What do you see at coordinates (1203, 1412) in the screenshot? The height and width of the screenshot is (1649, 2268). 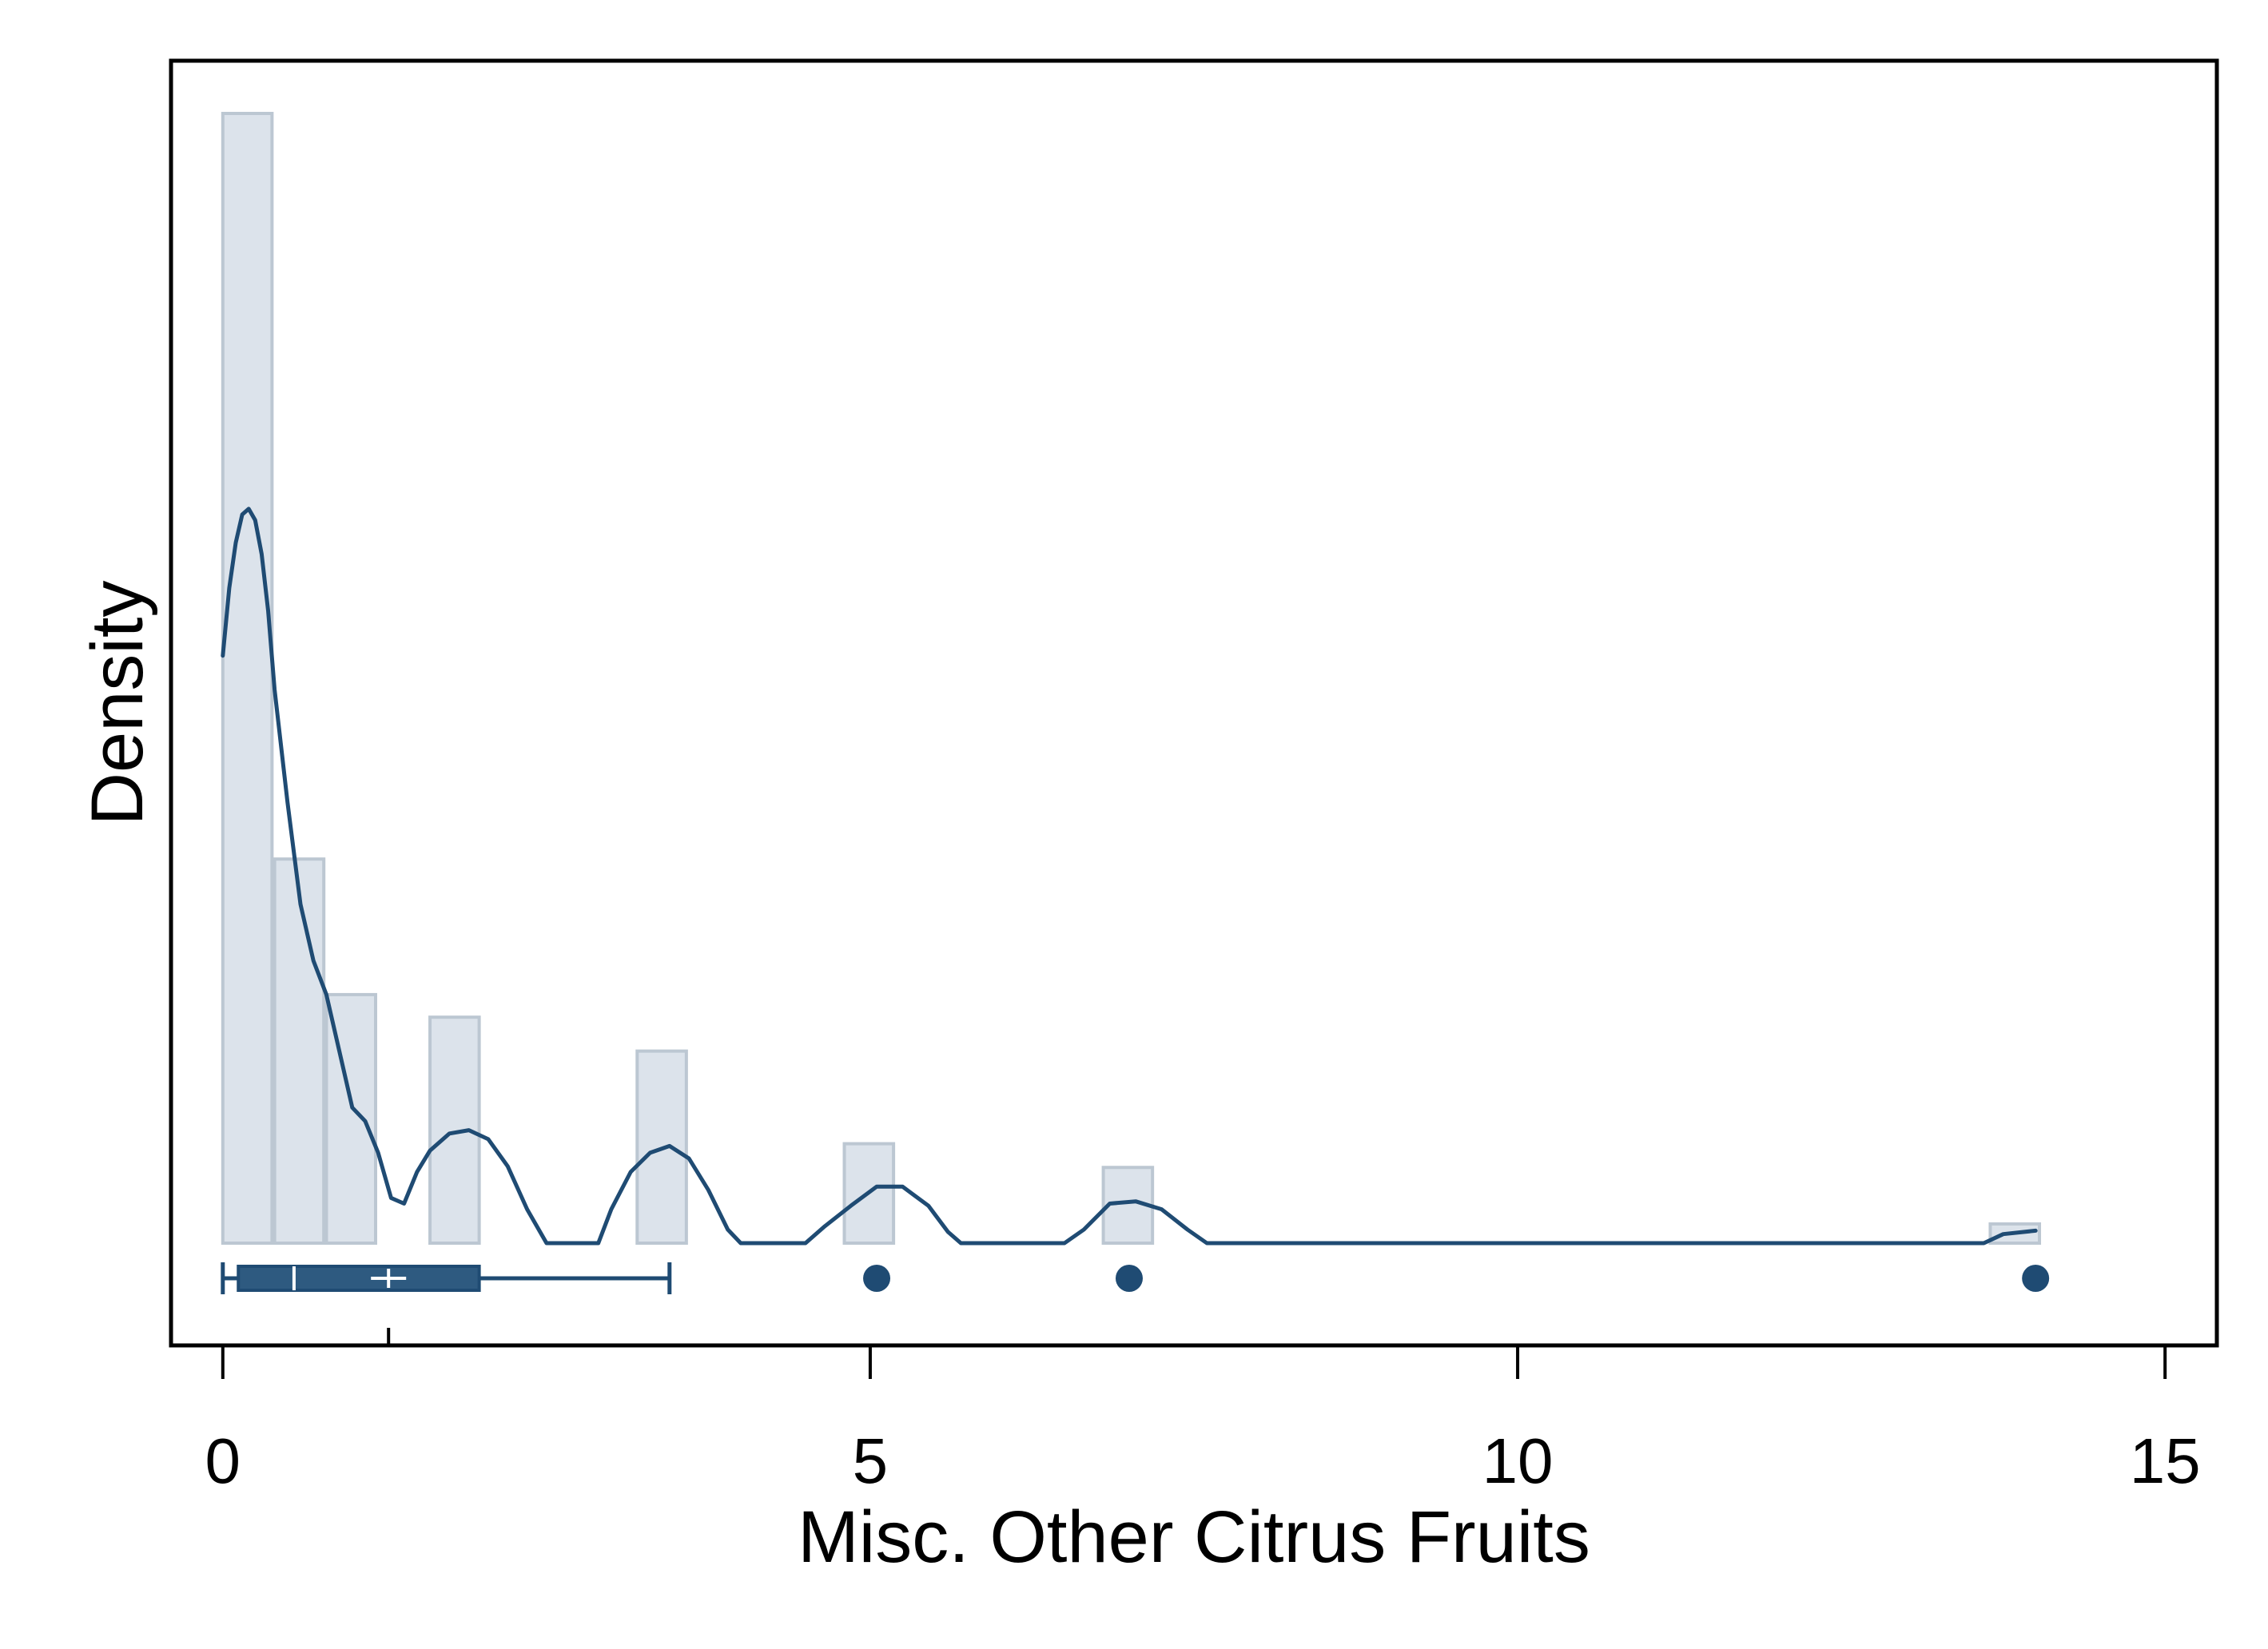 I see `x-axis: 0 5 10 15` at bounding box center [1203, 1412].